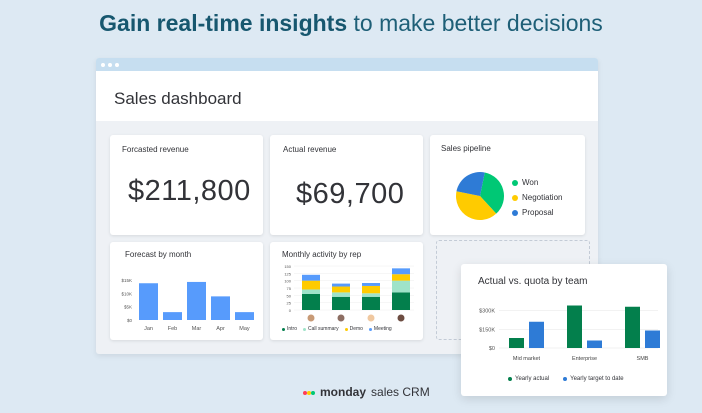 This screenshot has height=413, width=702. What do you see at coordinates (189, 191) in the screenshot?
I see `forecasted-revenue-value: $211,800` at bounding box center [189, 191].